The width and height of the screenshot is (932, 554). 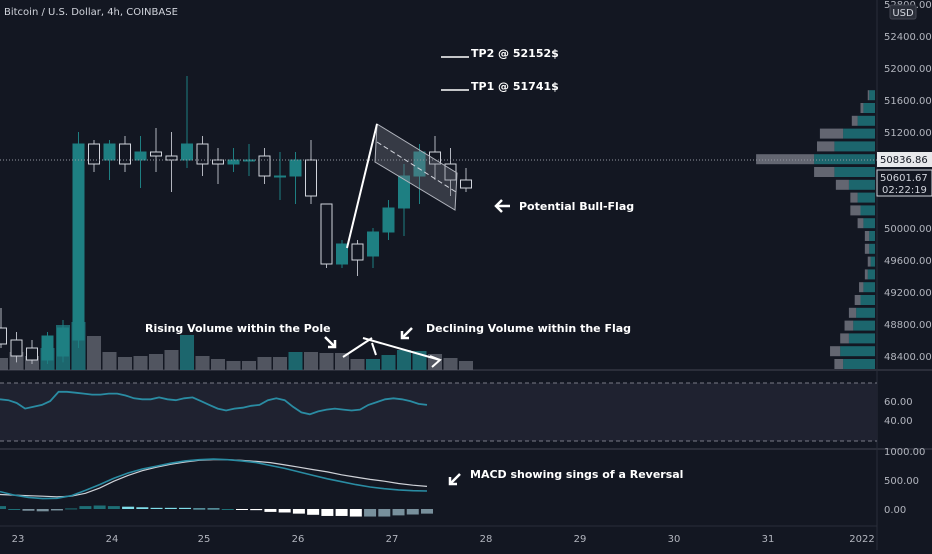 I want to click on currency-badge: USD, so click(x=903, y=12).